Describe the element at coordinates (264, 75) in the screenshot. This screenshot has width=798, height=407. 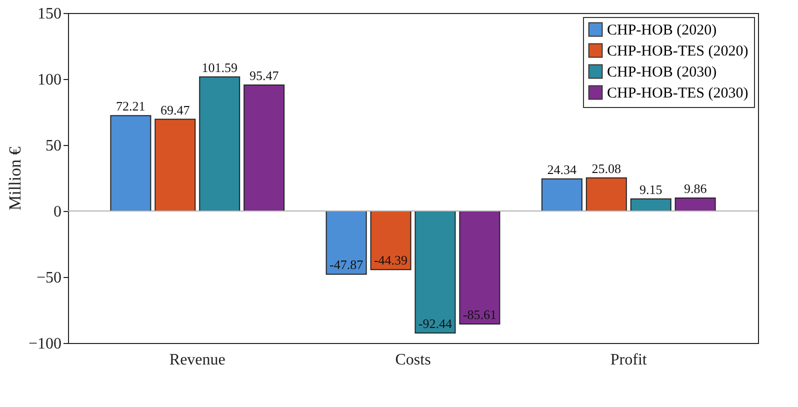
I see `data-label: 95.47` at that location.